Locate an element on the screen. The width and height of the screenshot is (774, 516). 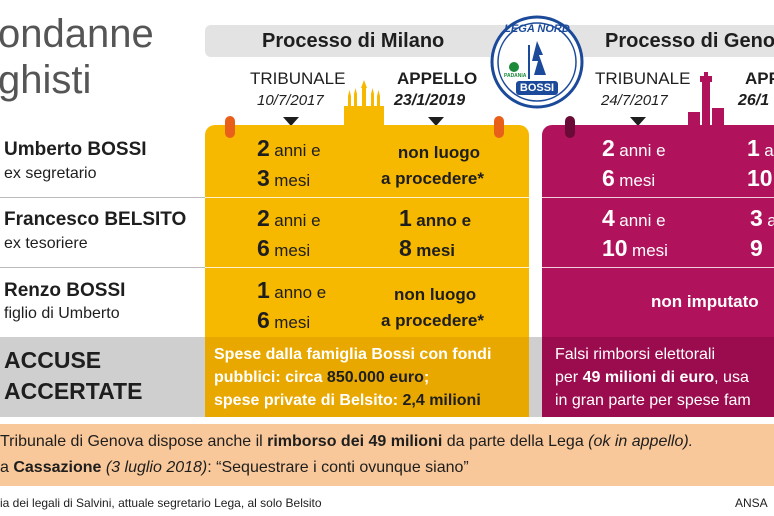
genova-tribunale-arrow is located at coordinates (638, 121).